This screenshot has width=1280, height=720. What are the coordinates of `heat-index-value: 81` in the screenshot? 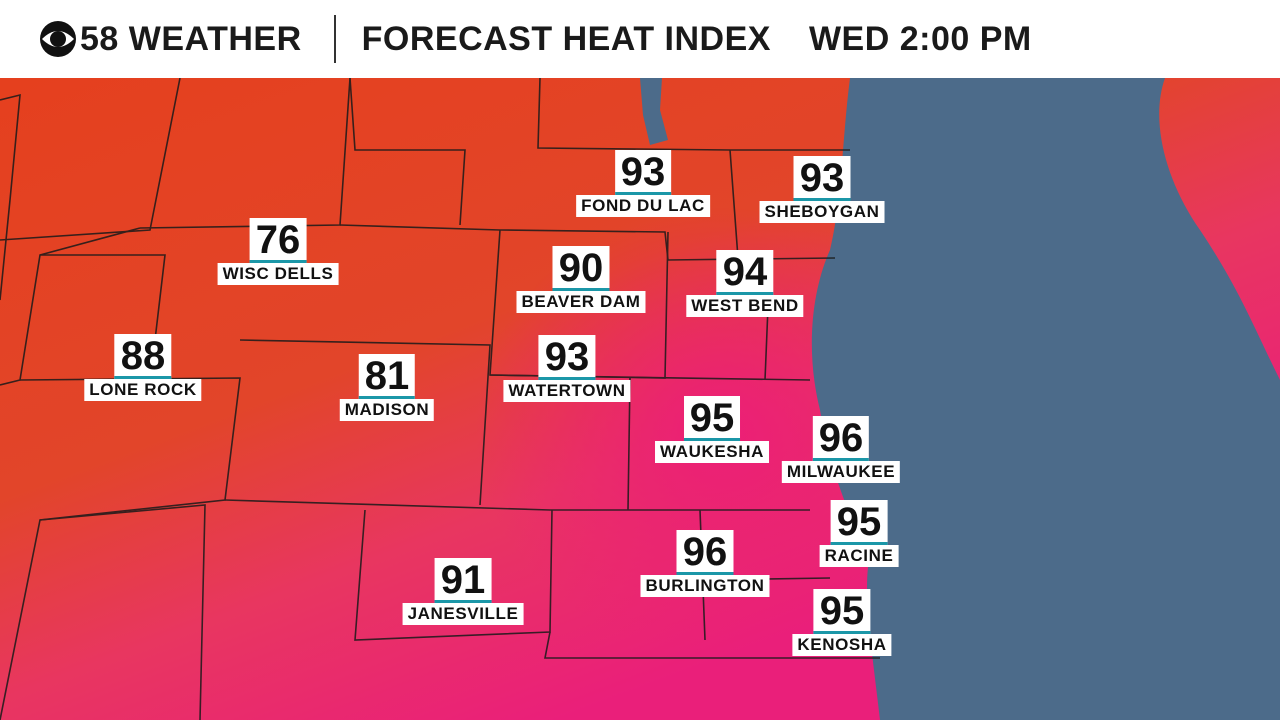 It's located at (387, 376).